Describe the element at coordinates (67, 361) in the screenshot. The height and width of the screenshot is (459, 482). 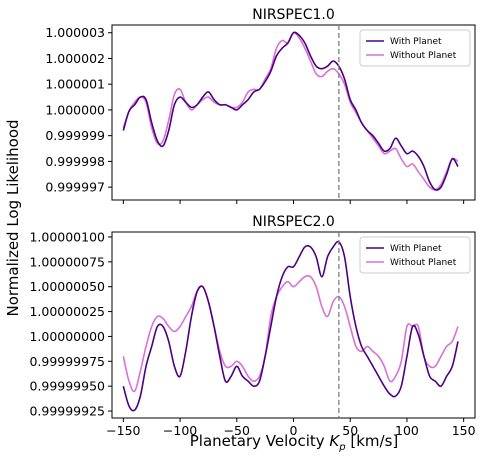
I see `y-tick-label: 0.99999975` at that location.